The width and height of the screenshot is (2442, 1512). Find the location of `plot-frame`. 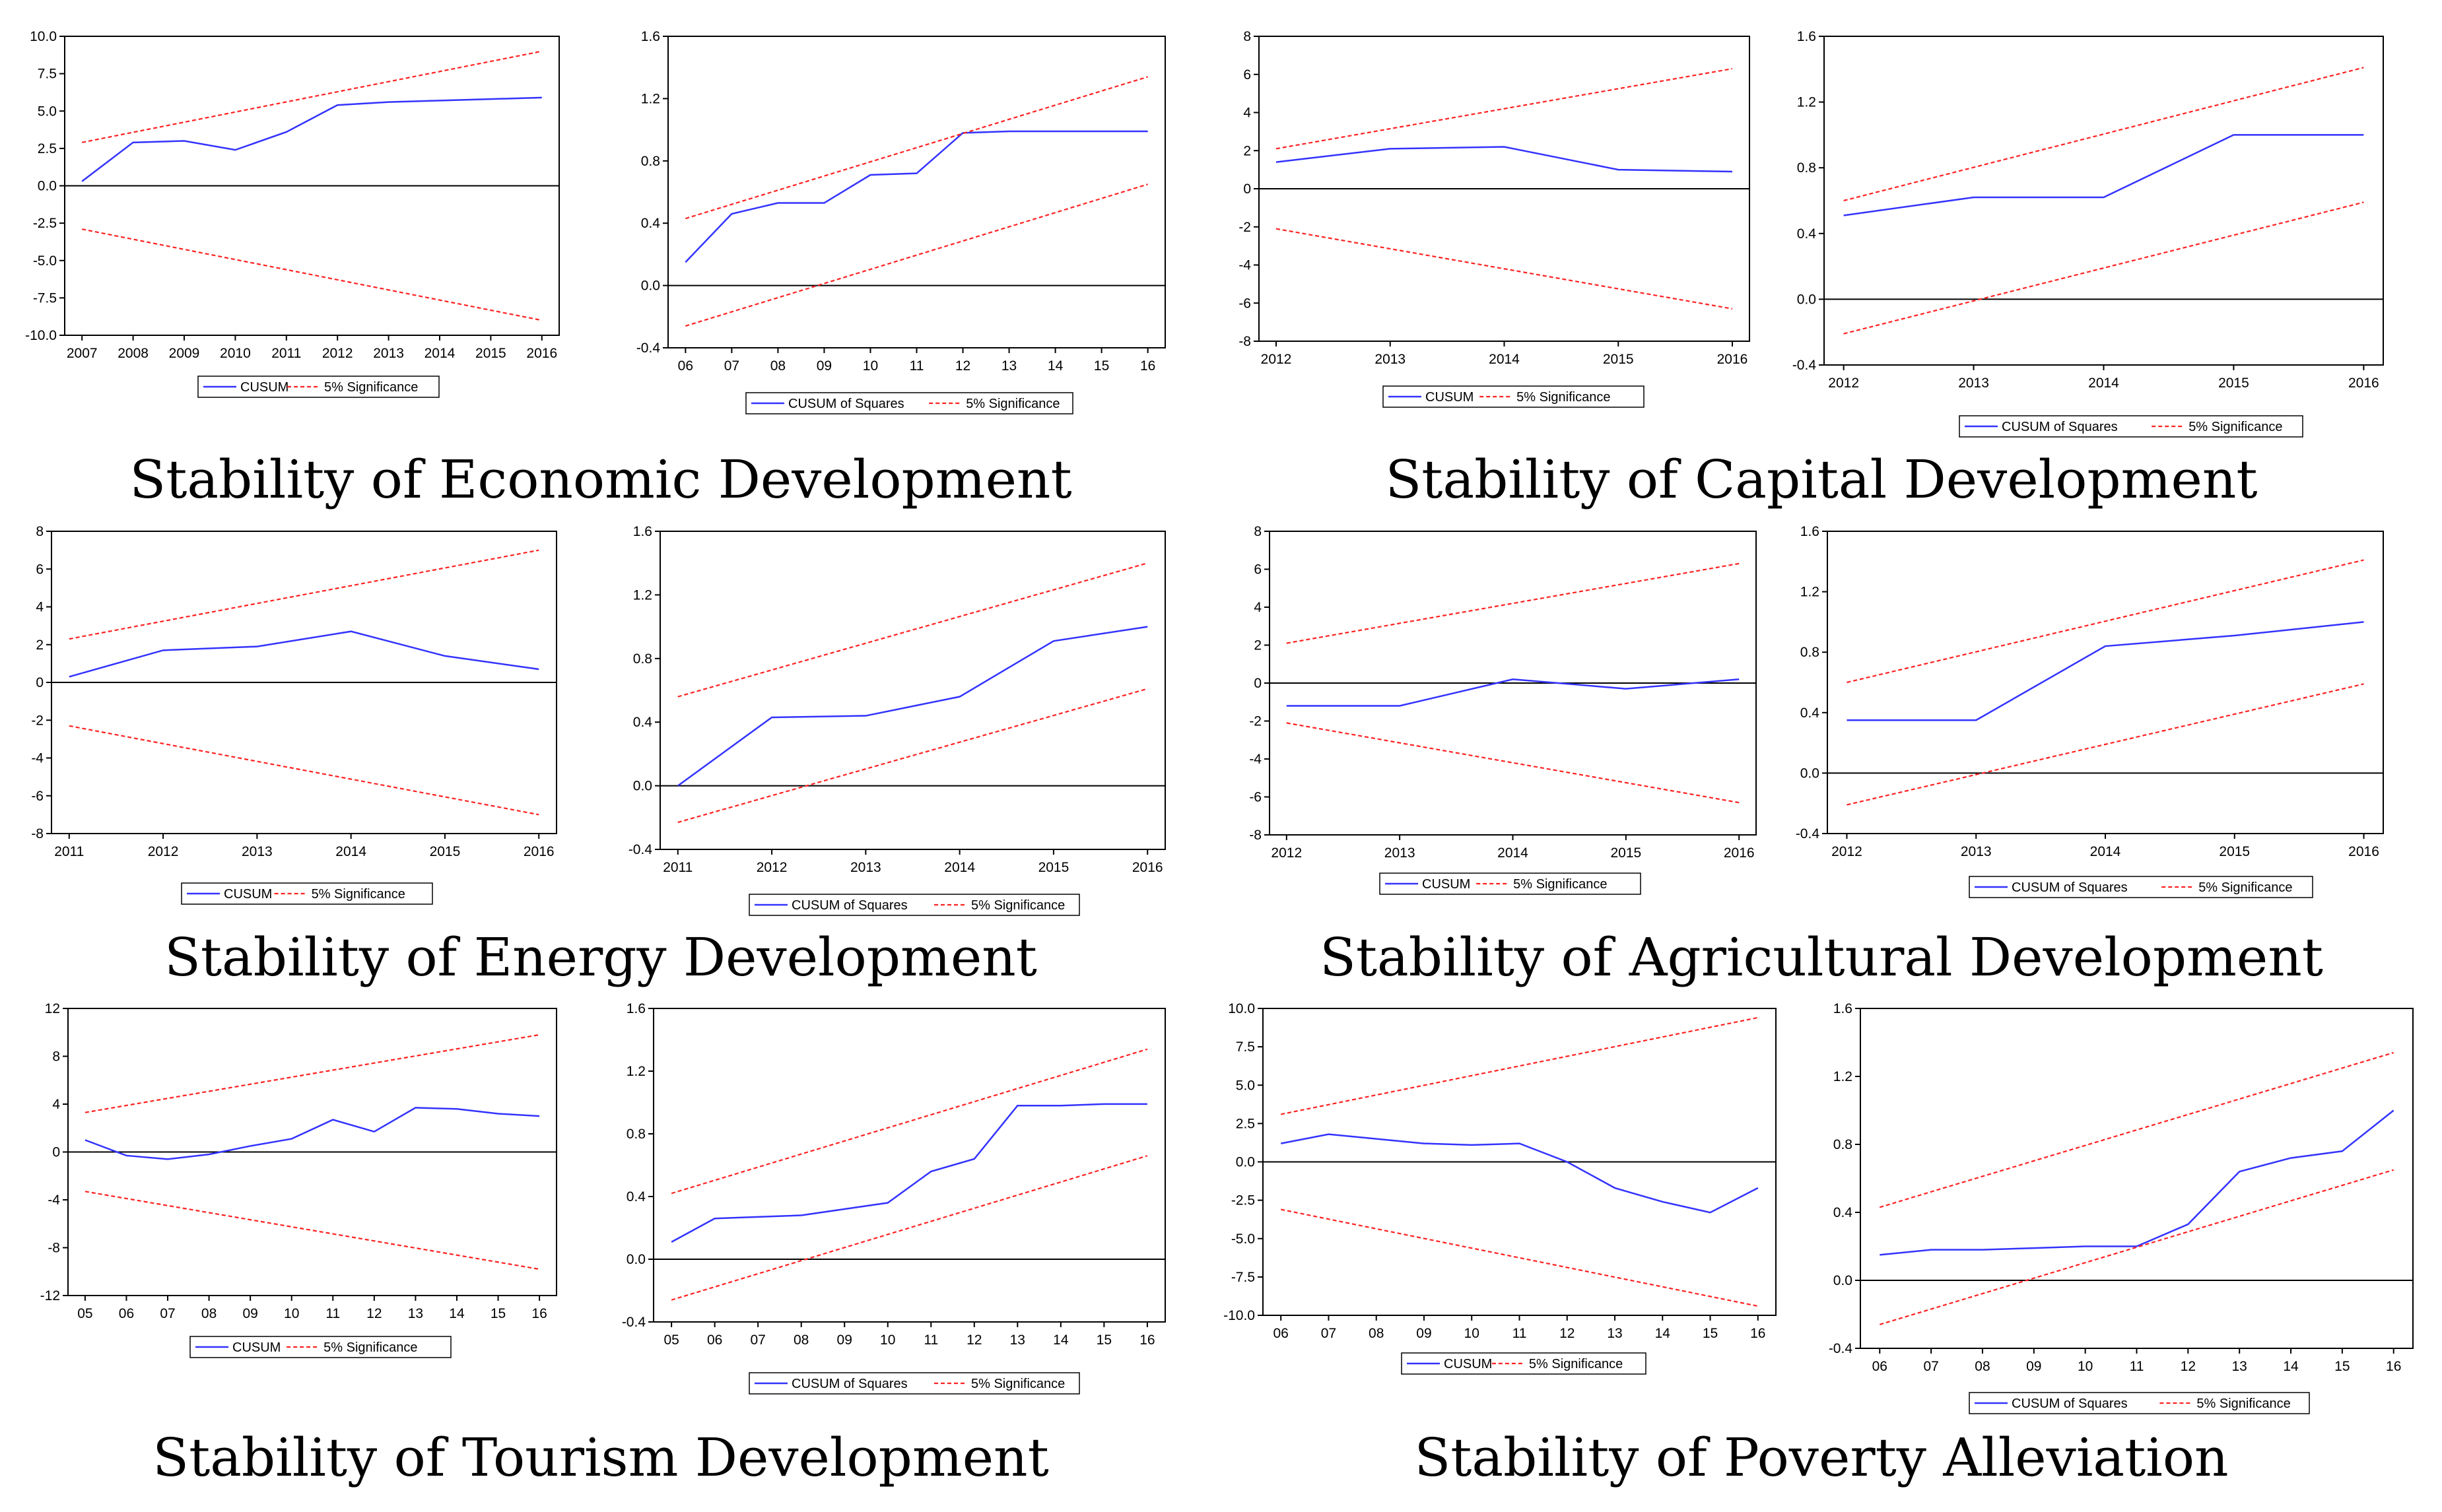

plot-frame is located at coordinates (913, 690).